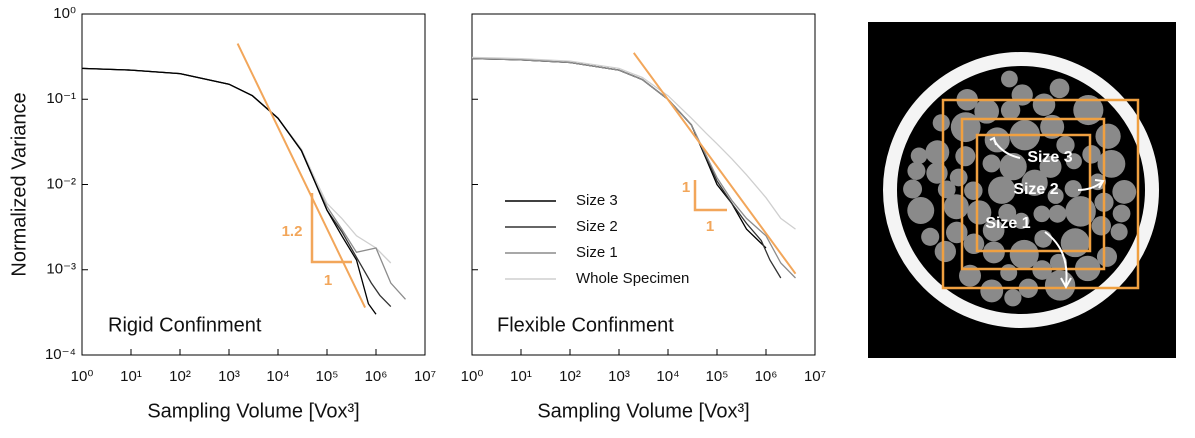 The image size is (1195, 438). I want to click on x-tick-label: 10², so click(180, 376).